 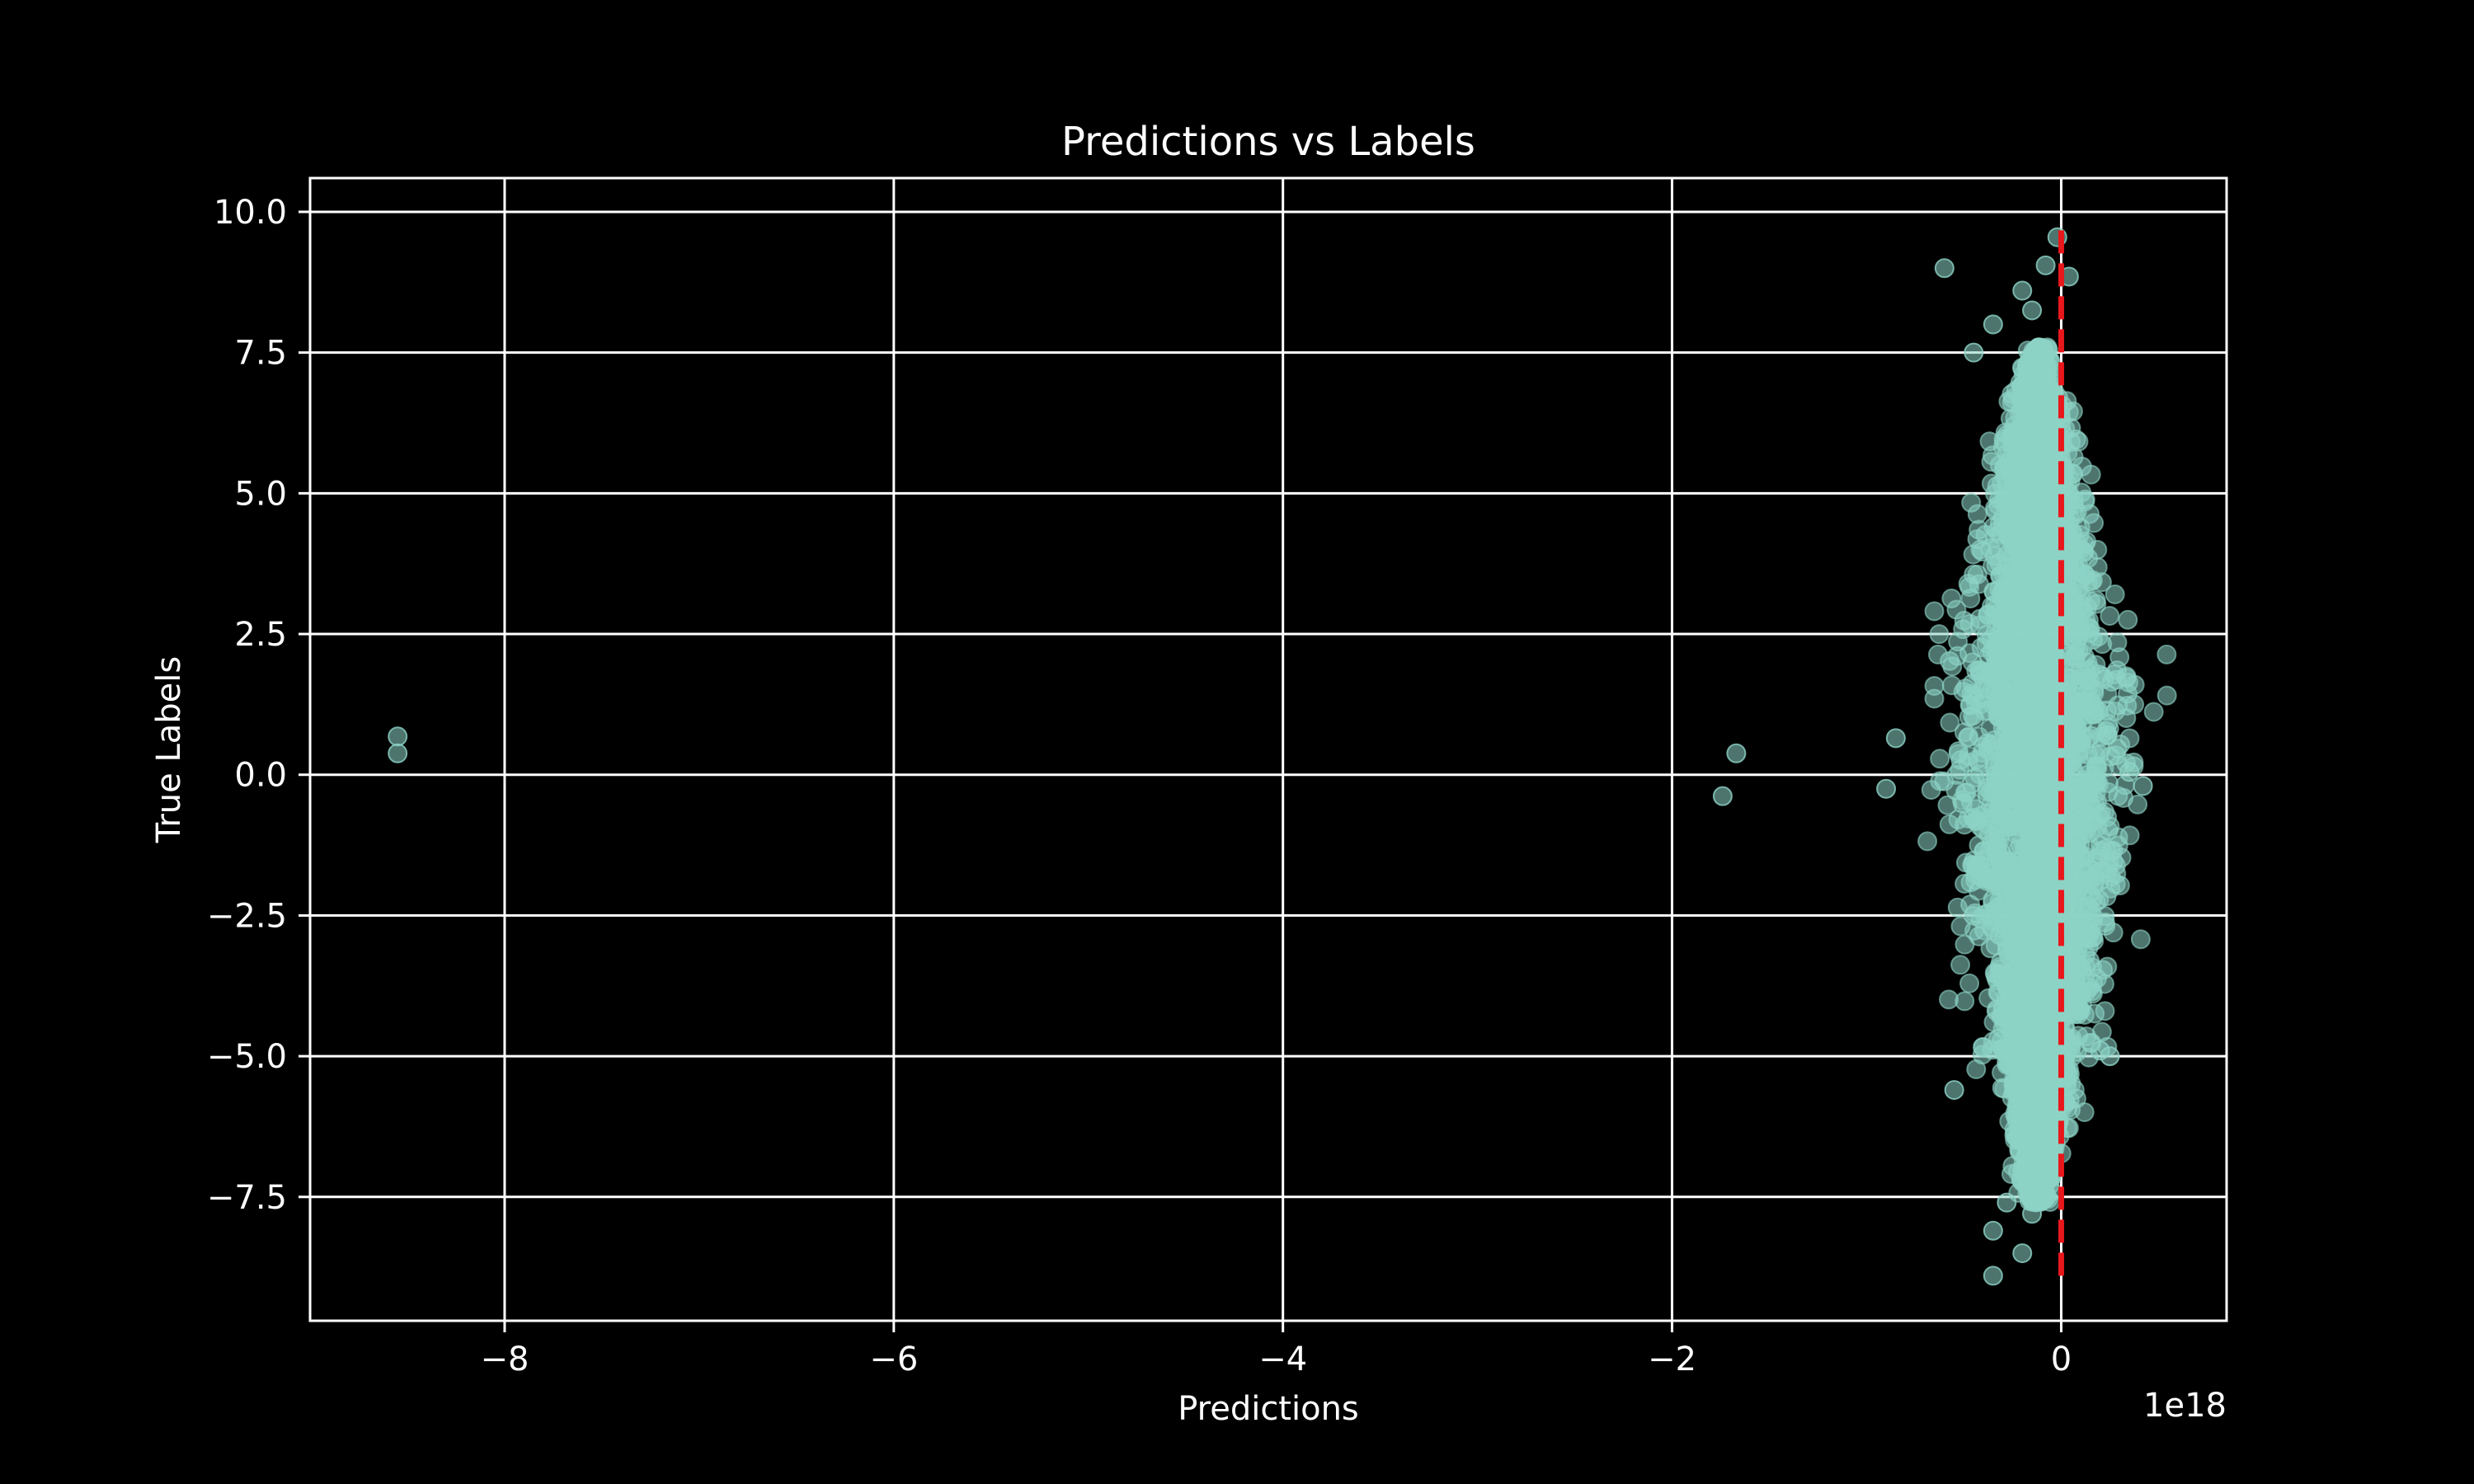 I want to click on x-tick-label: −8, so click(x=504, y=1359).